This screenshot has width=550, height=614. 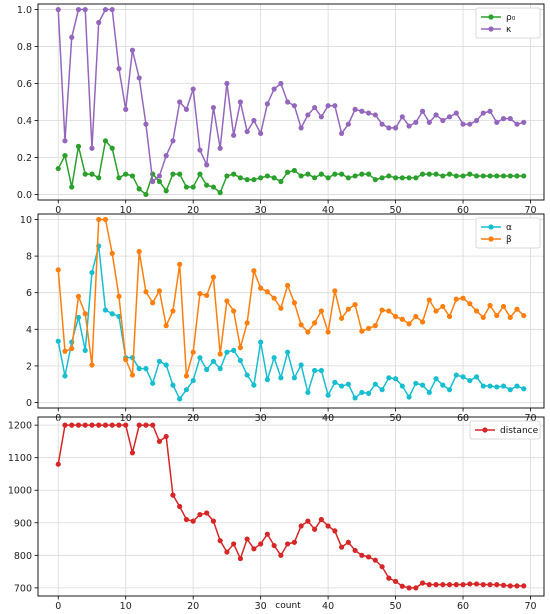 I want to click on y-tick-label: 0.2, so click(x=24, y=158).